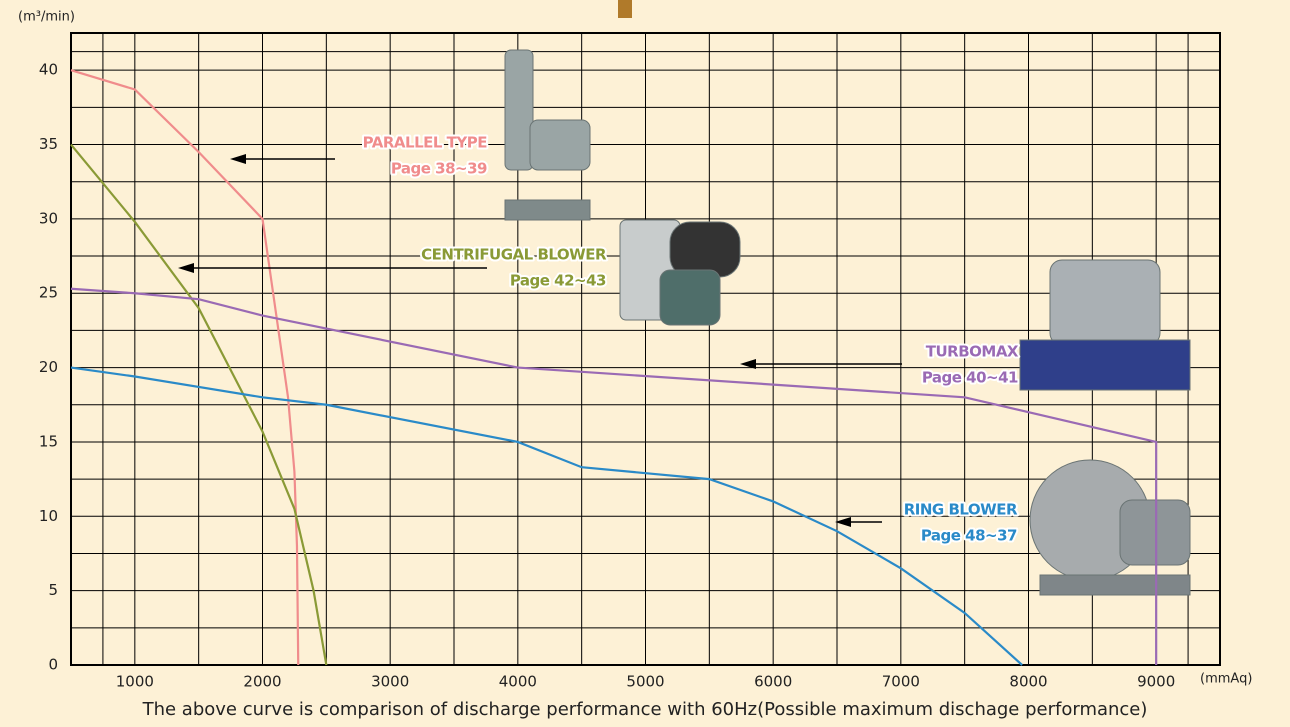  What do you see at coordinates (53, 665) in the screenshot?
I see `y-tick-label: 0` at bounding box center [53, 665].